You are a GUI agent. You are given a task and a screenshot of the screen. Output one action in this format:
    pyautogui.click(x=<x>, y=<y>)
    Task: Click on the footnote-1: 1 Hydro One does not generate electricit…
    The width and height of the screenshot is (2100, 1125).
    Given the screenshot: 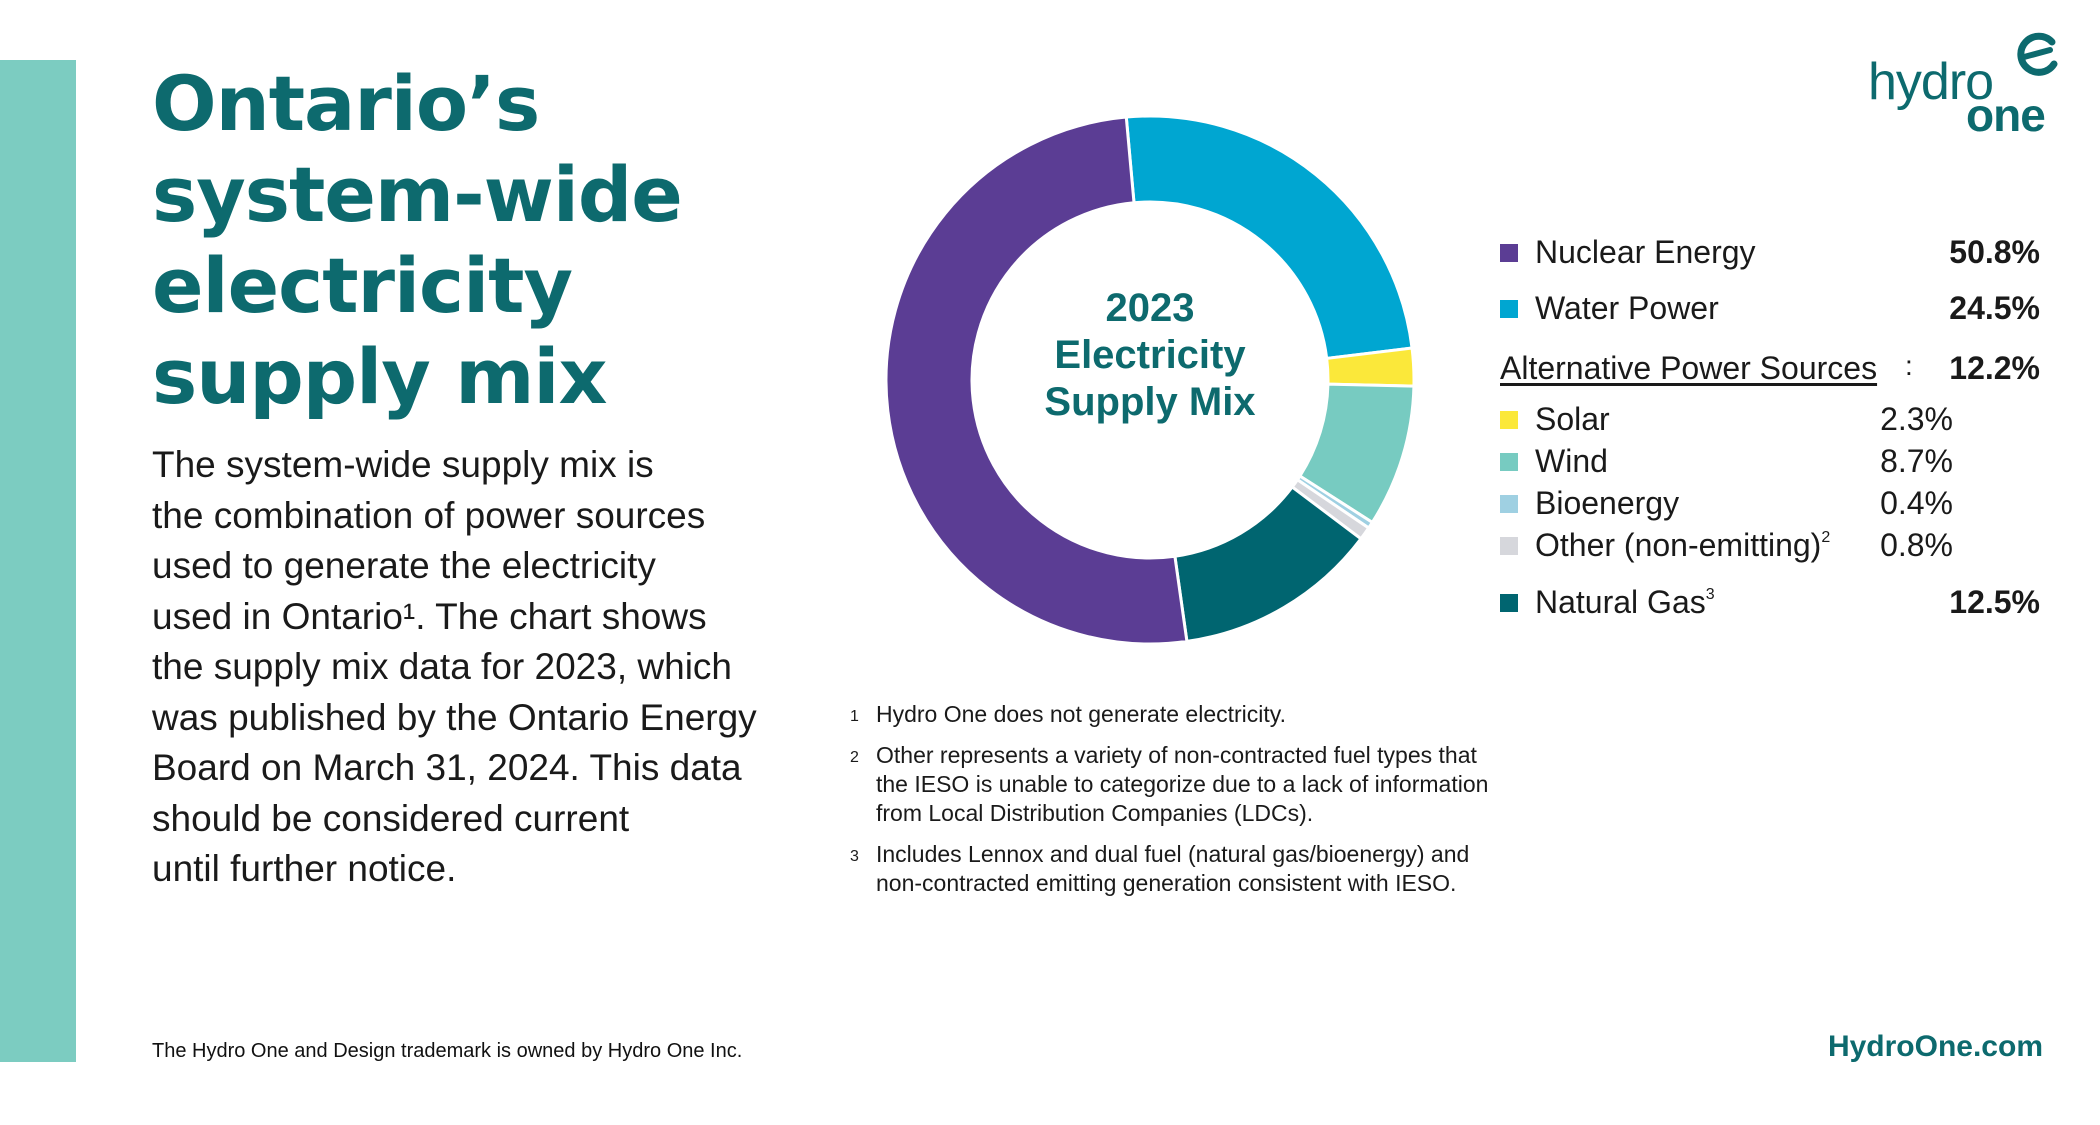 What is the action you would take?
    pyautogui.click(x=1170, y=714)
    